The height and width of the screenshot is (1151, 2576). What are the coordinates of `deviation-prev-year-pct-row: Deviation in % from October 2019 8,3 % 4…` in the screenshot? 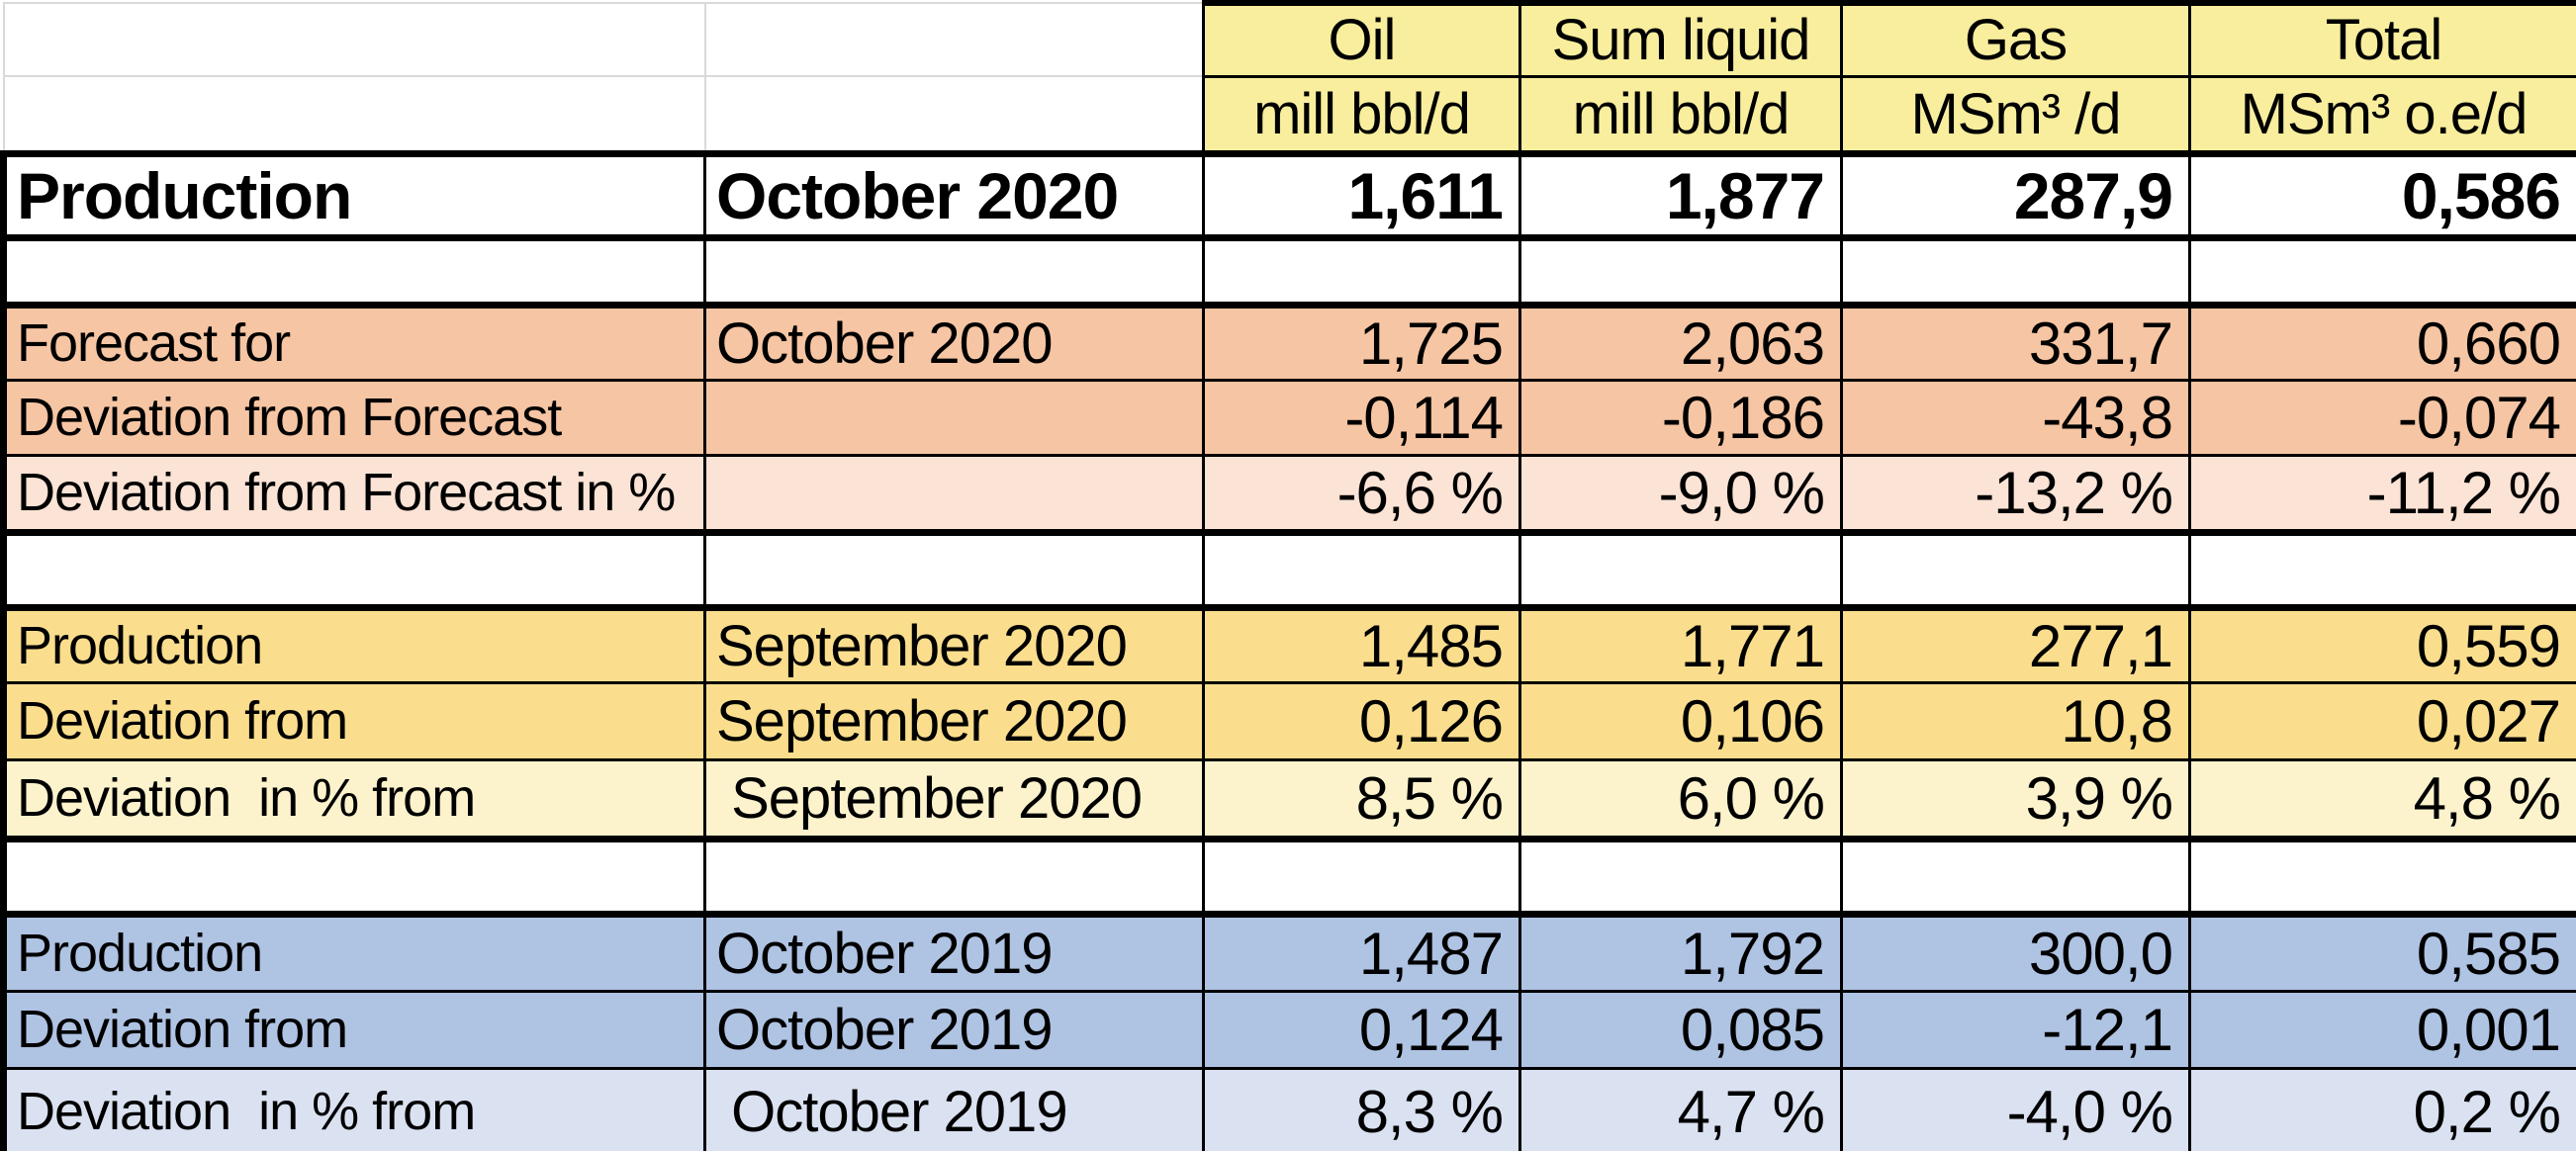 It's located at (1288, 1108).